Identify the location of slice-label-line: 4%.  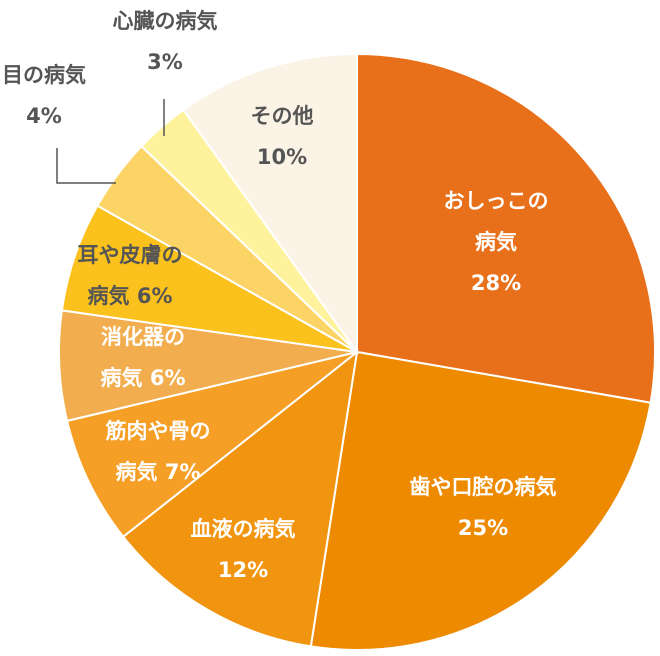
(44, 116).